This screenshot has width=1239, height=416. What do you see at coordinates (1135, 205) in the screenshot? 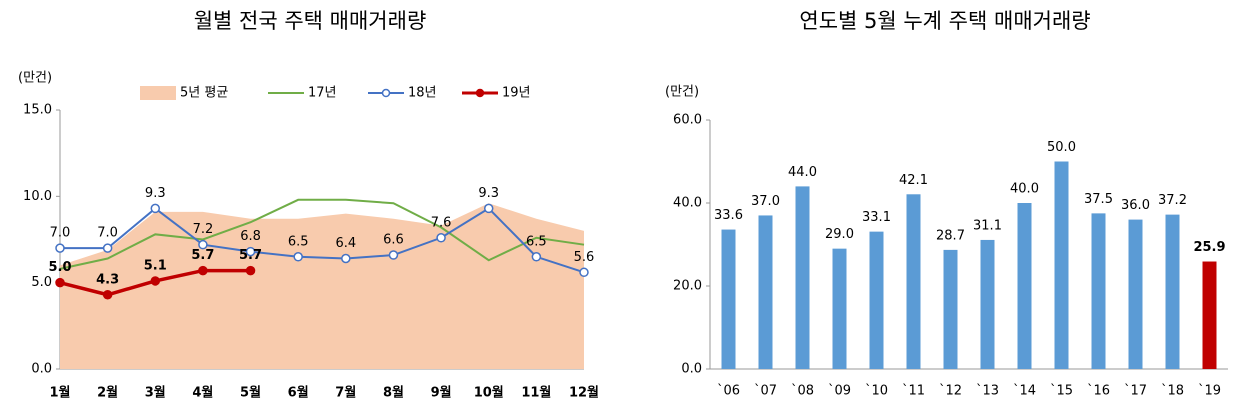
I see `data-label: 36.0` at bounding box center [1135, 205].